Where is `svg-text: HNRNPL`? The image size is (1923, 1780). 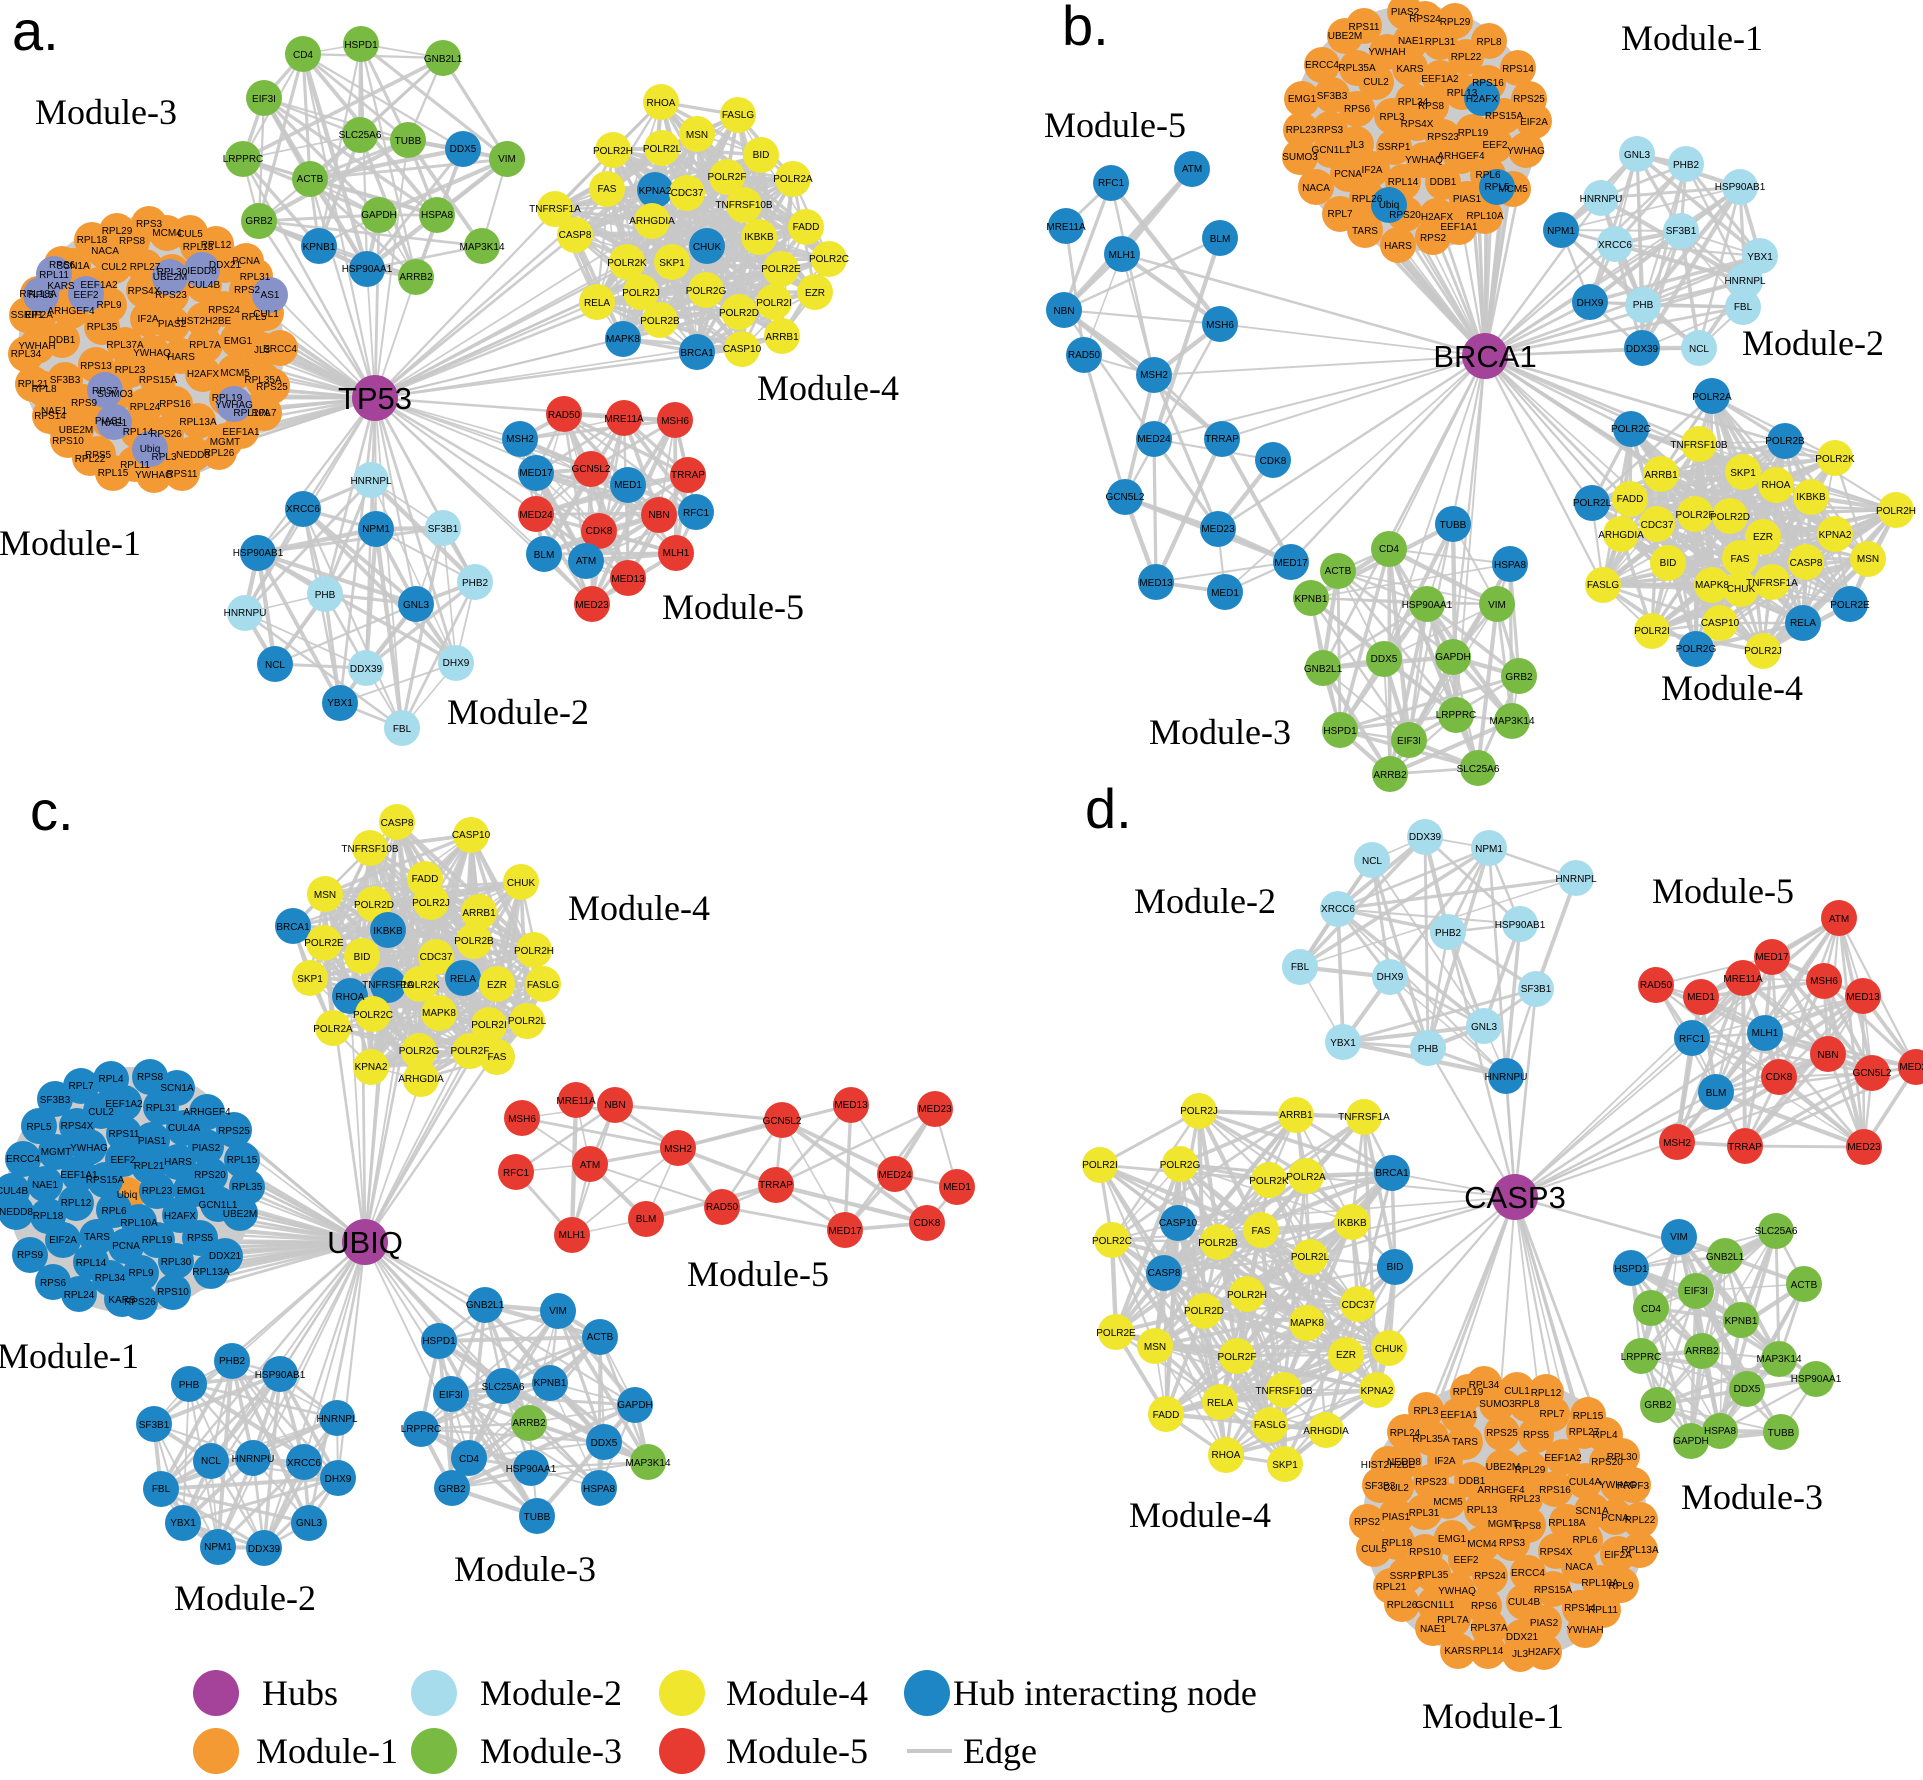
svg-text: HNRNPL is located at coordinates (337, 1419).